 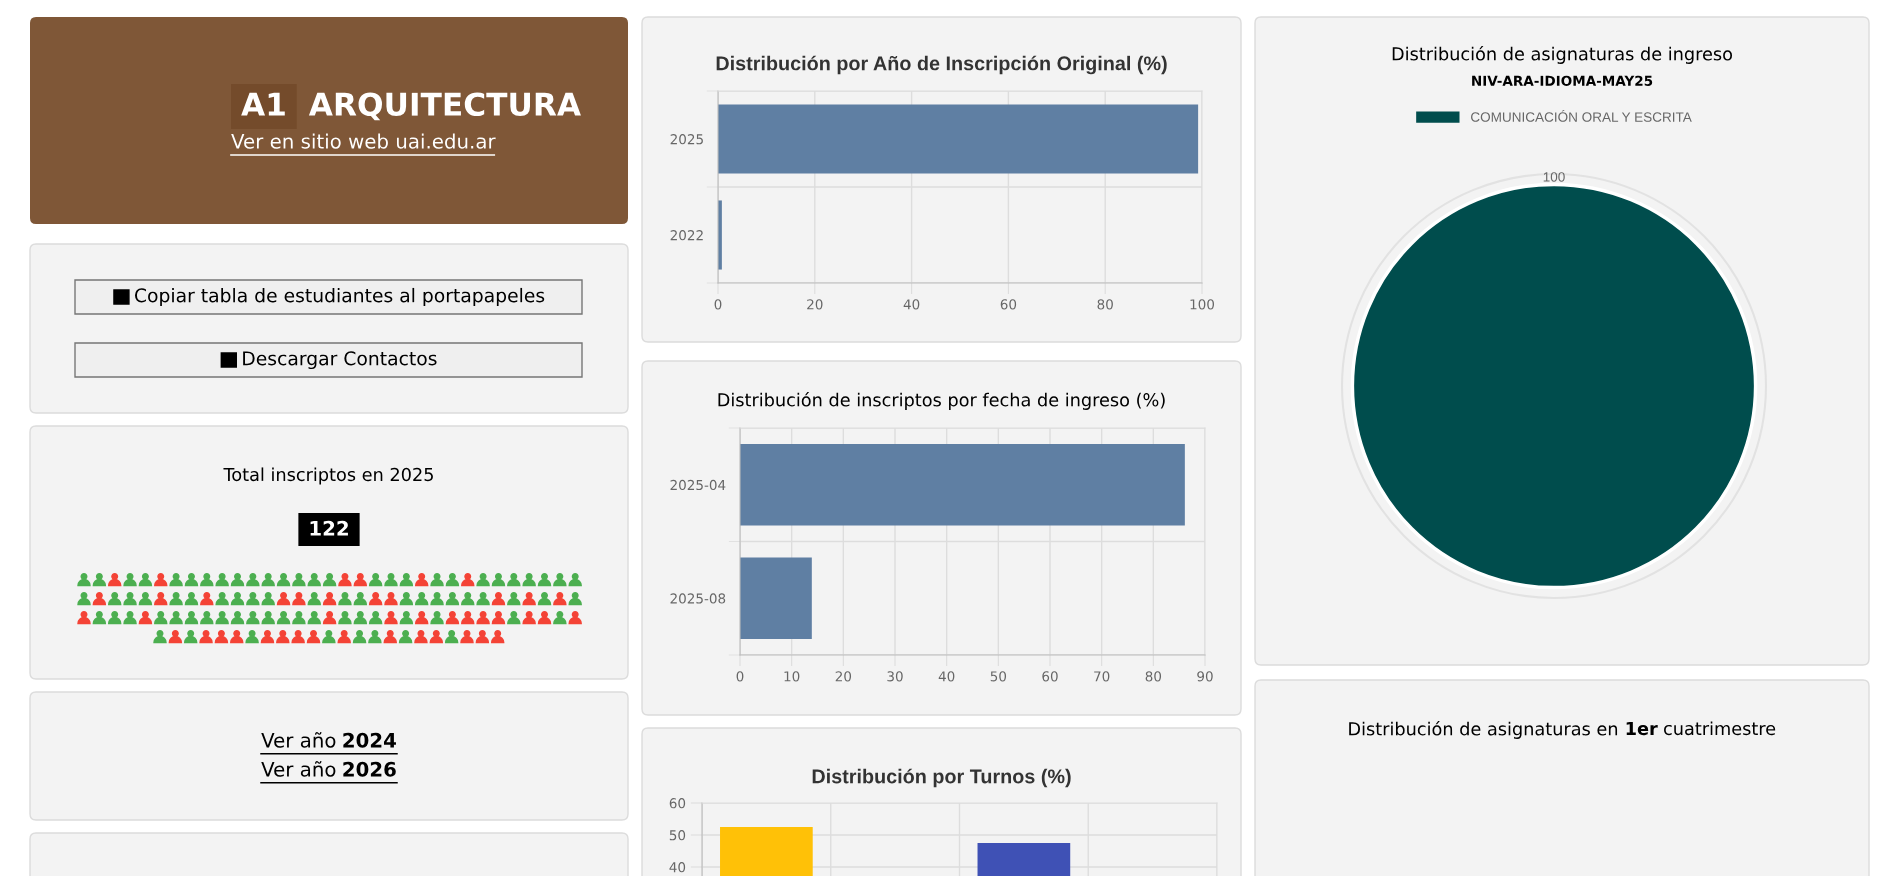 I want to click on text: Descargar Contactos, so click(x=340, y=360).